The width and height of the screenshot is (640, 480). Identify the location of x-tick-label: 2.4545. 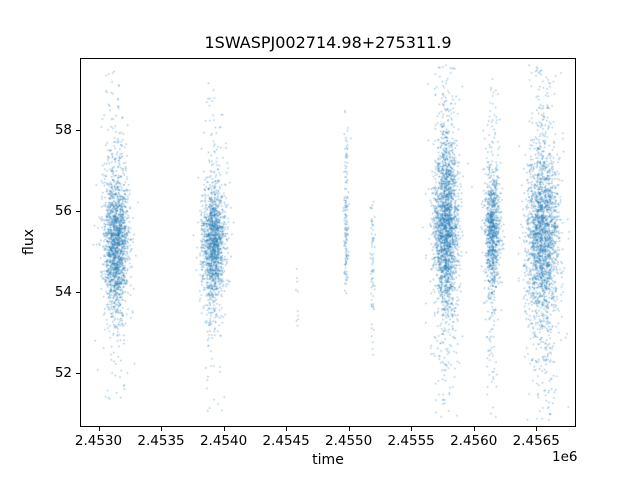
(286, 441).